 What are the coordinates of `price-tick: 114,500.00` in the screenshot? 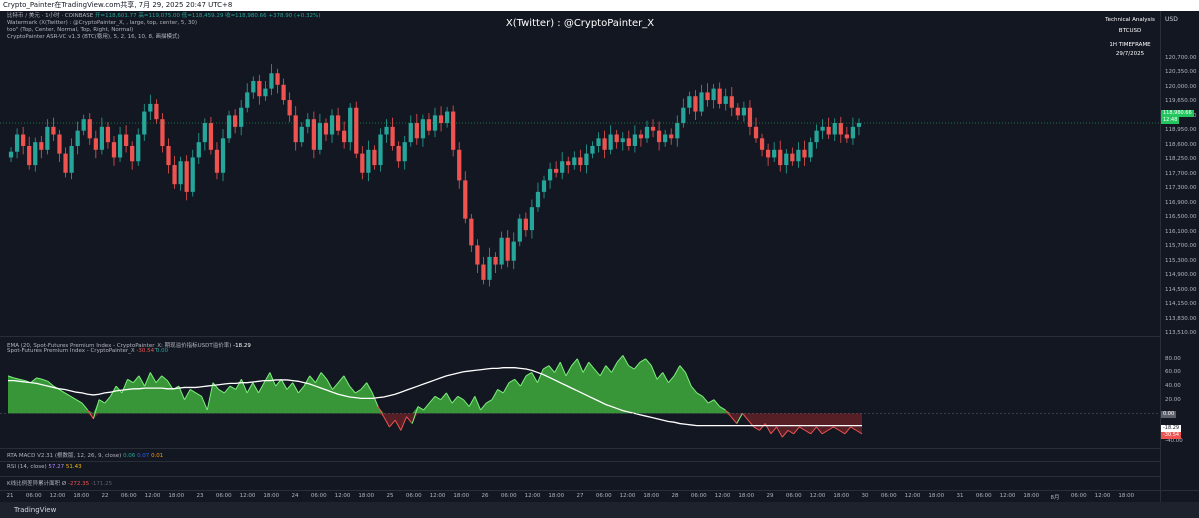 It's located at (1181, 289).